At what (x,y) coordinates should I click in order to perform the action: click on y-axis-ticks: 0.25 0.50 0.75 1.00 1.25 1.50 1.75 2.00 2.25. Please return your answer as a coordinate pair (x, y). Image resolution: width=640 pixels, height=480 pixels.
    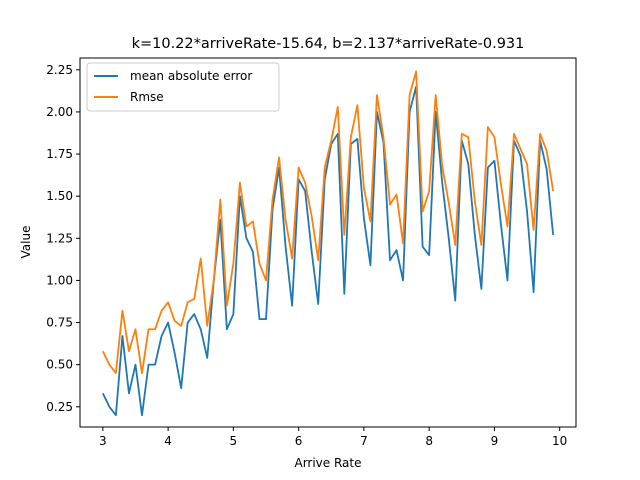
    Looking at the image, I should click on (63, 238).